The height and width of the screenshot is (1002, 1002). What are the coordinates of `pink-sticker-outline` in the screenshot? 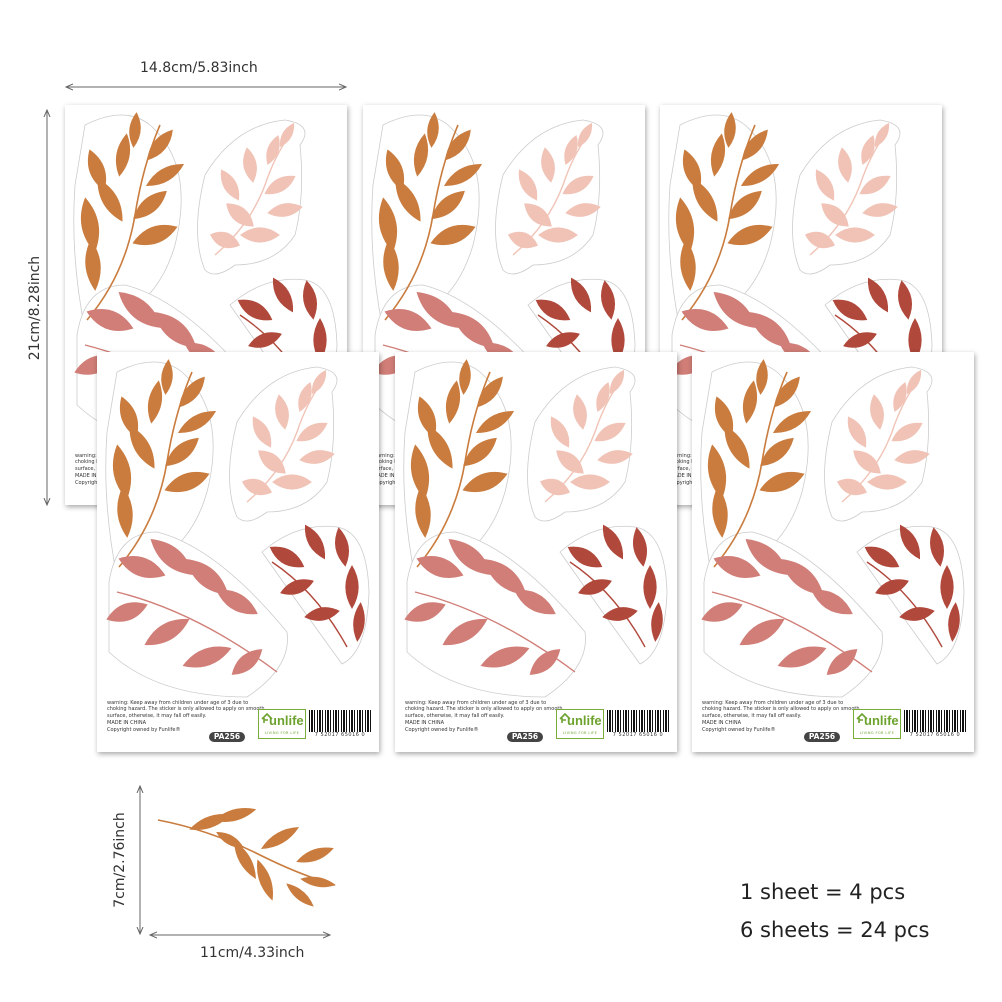 It's located at (878, 444).